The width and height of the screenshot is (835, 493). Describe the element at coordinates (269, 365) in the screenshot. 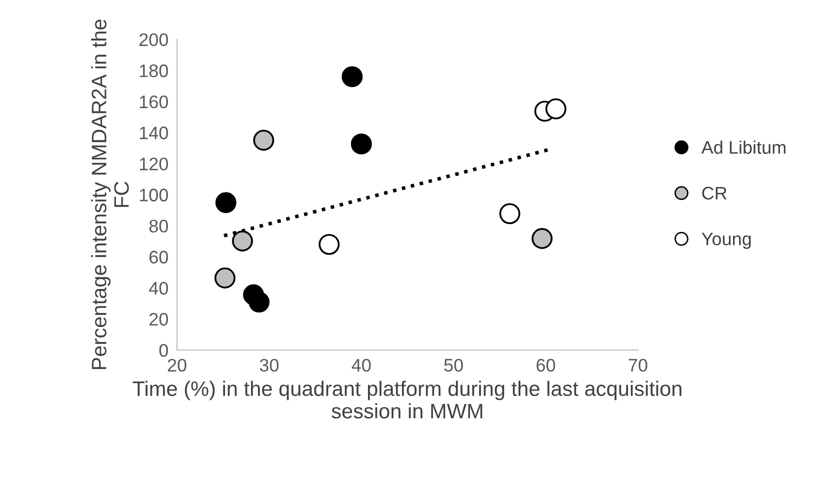

I see `x-tick-label: 30` at that location.